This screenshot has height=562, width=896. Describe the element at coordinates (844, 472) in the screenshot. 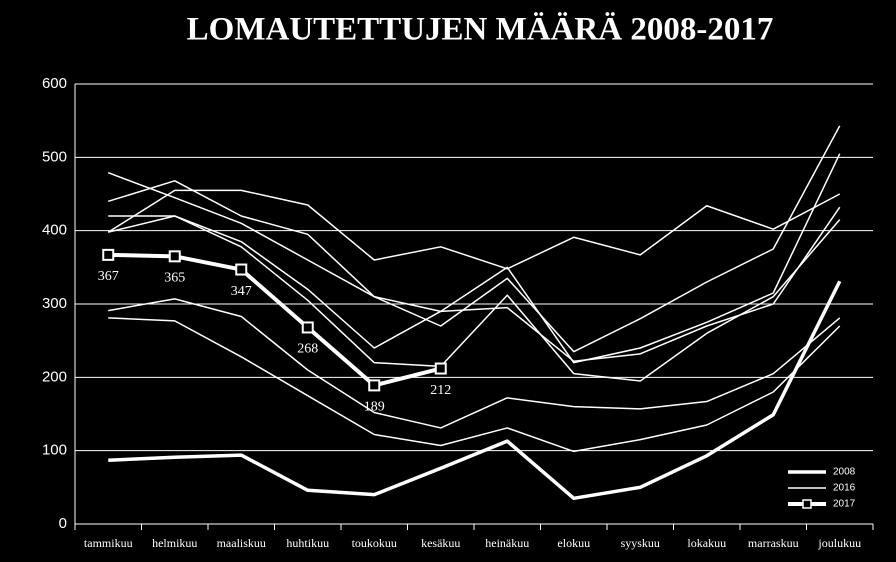

I see `legend-label: 2008` at that location.